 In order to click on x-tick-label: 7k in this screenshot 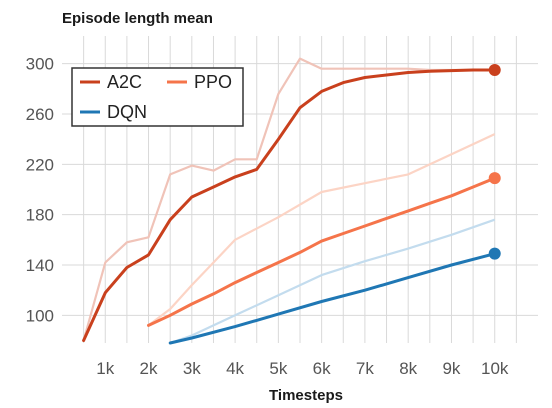, I will do `click(365, 368)`.